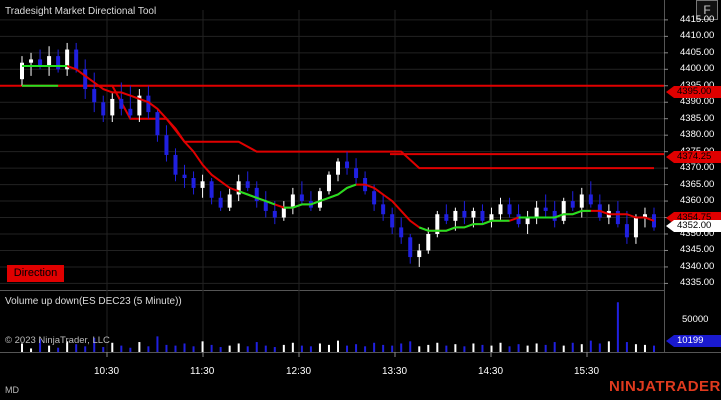 The height and width of the screenshot is (400, 721). Describe the element at coordinates (35, 273) in the screenshot. I see `direction-button: Direction` at that location.